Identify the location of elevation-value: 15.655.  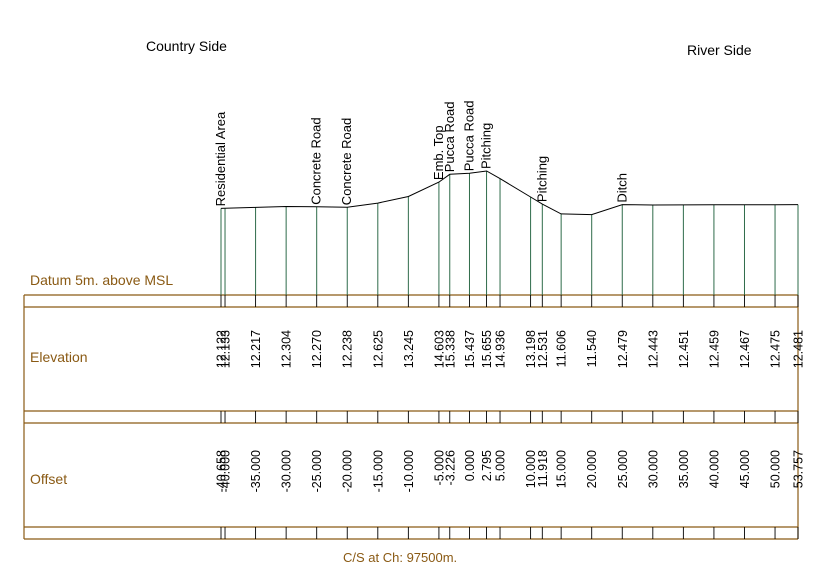
(487, 349).